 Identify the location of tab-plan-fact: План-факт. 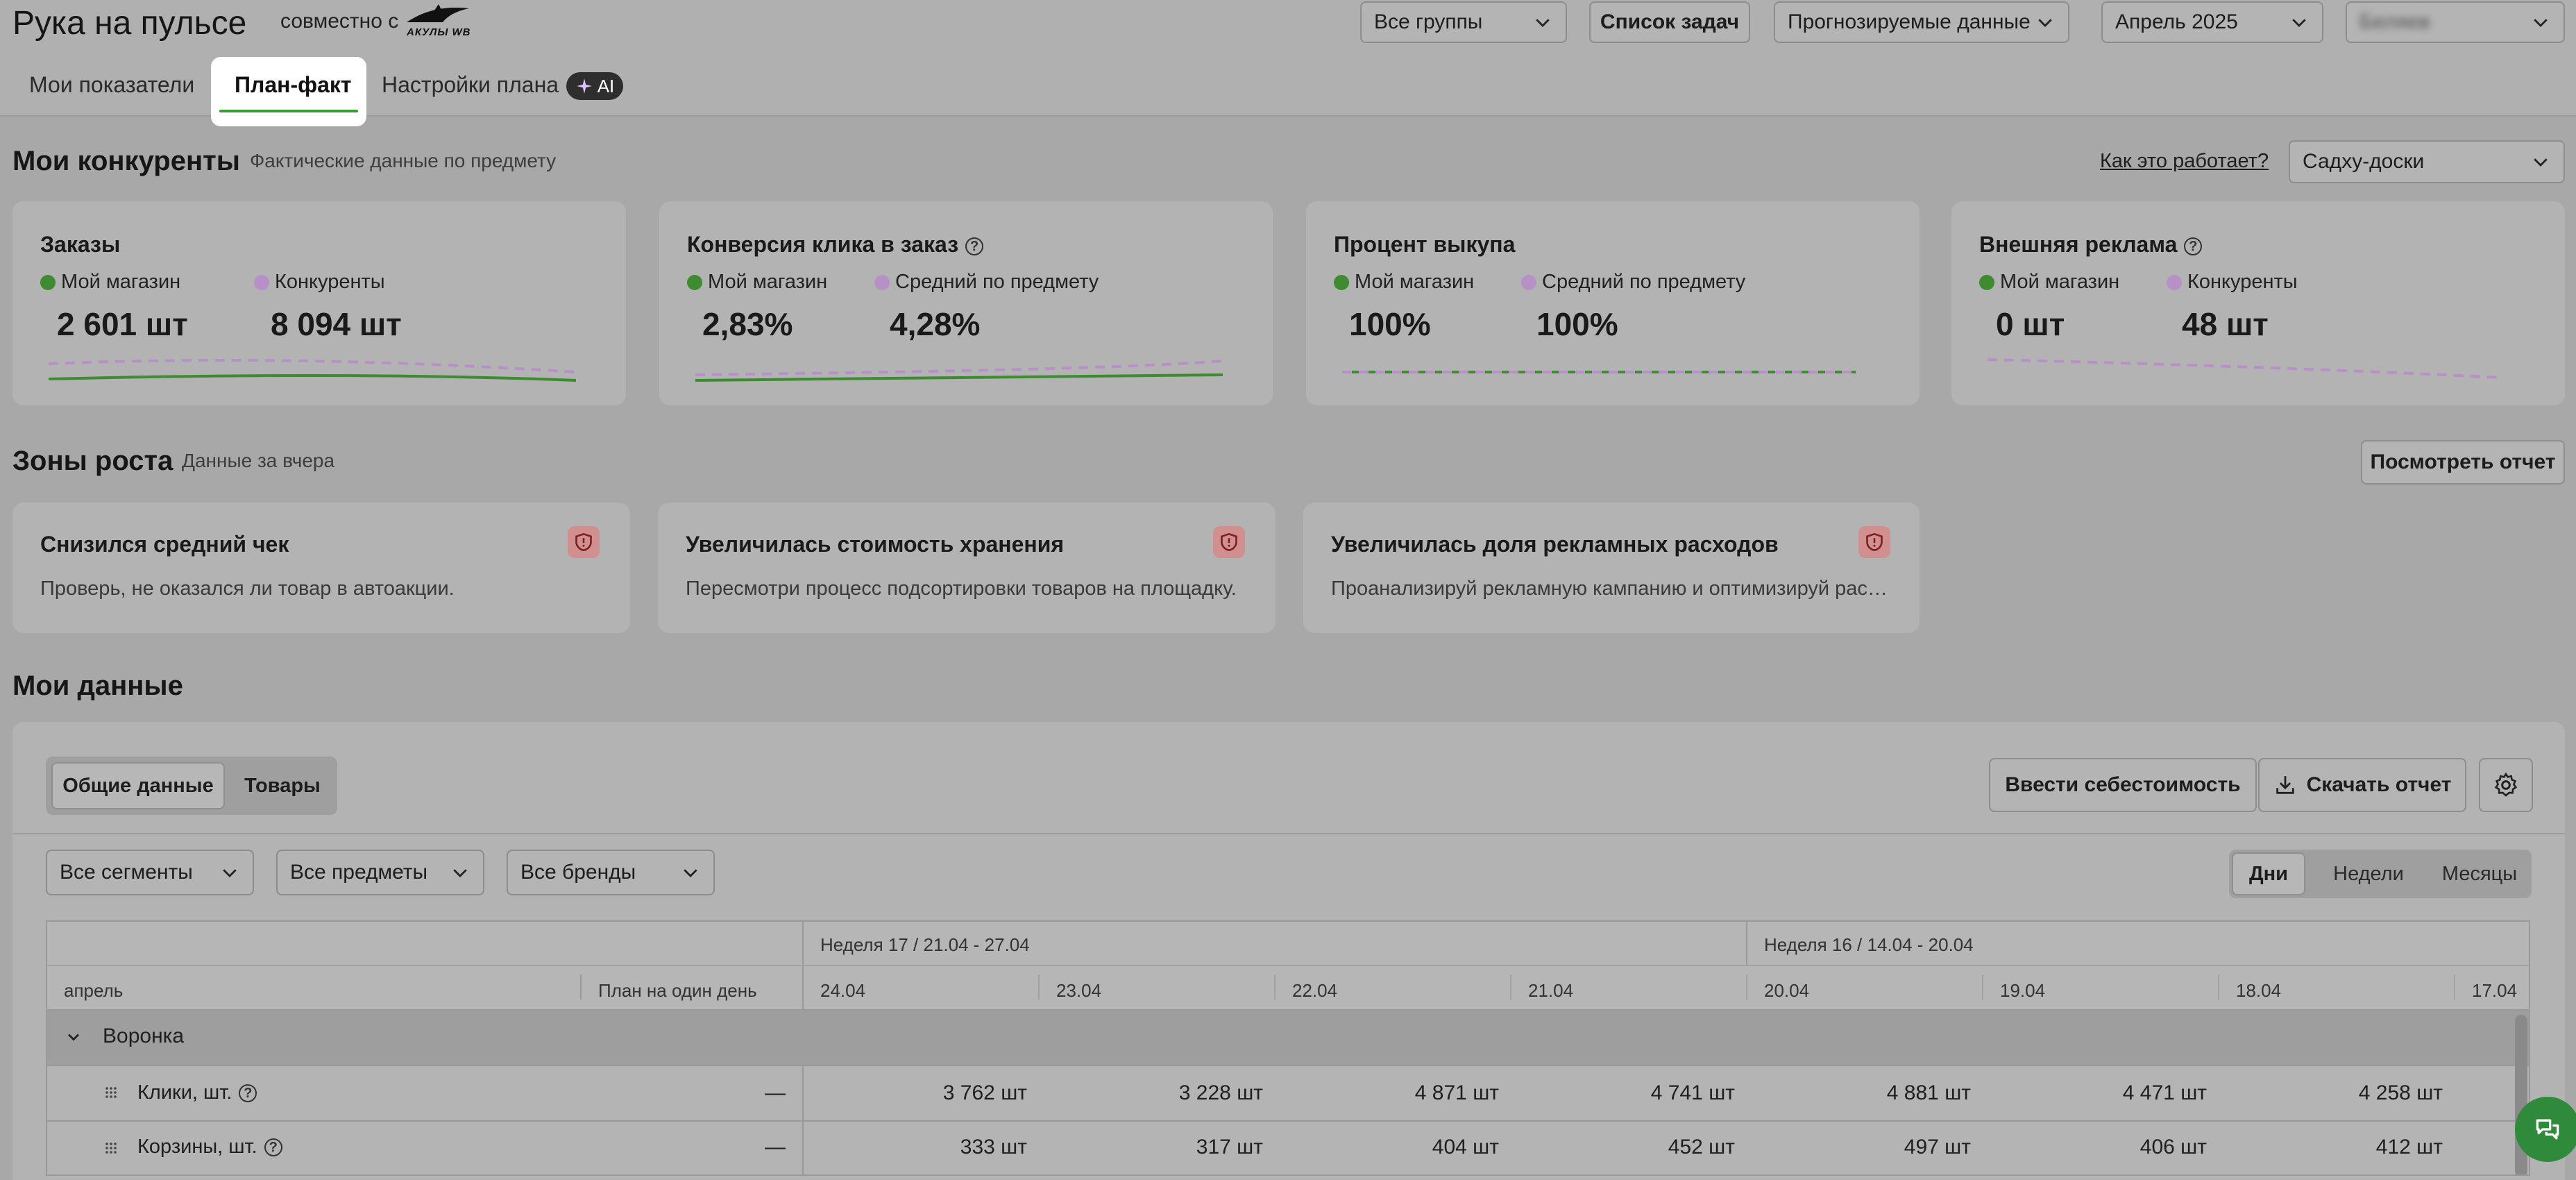
(289, 91).